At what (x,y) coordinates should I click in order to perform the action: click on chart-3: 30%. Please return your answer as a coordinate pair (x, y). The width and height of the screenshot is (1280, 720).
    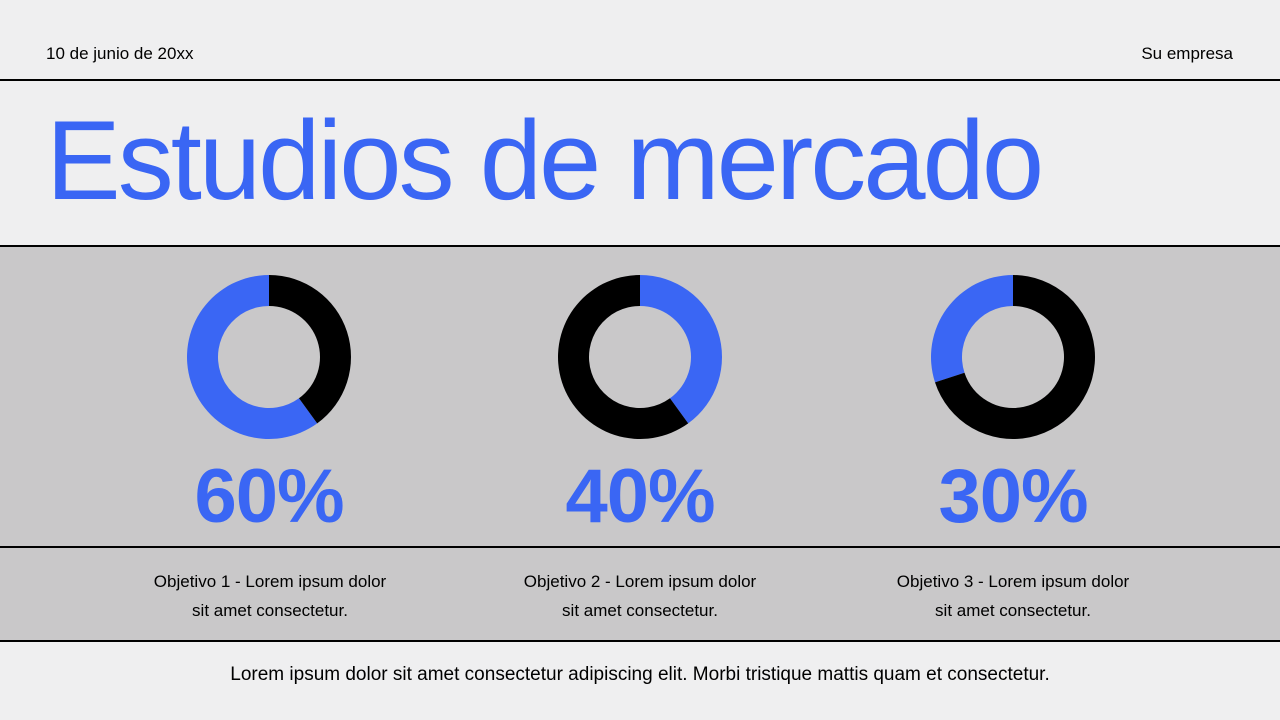
    Looking at the image, I should click on (1013, 396).